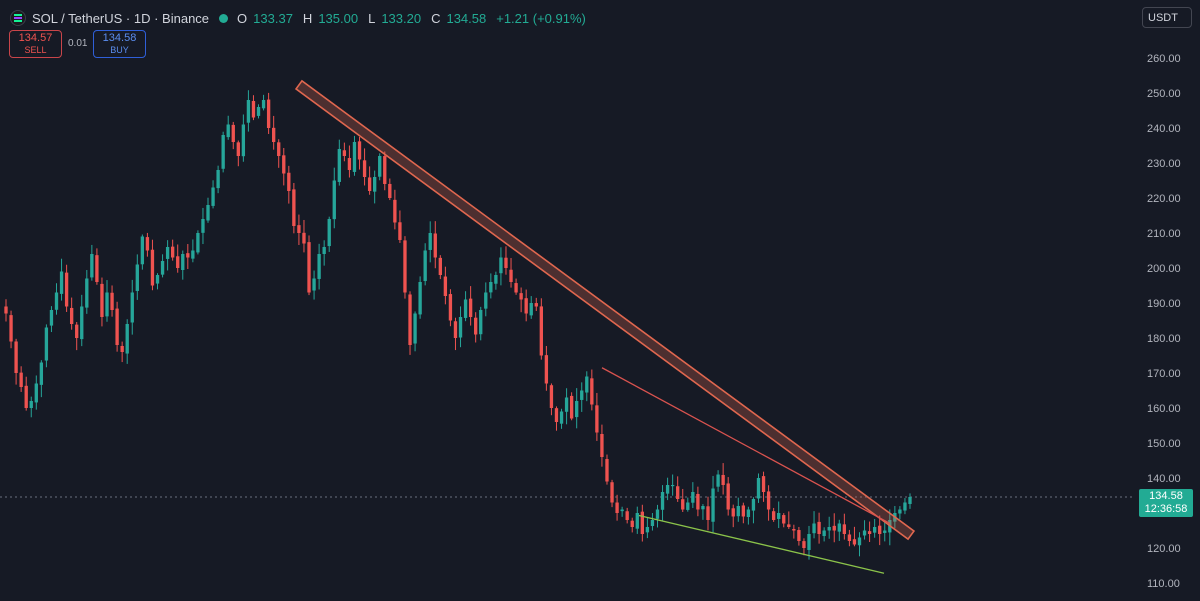 The width and height of the screenshot is (1200, 601). Describe the element at coordinates (1164, 199) in the screenshot. I see `price-tick-label: 220.00` at that location.